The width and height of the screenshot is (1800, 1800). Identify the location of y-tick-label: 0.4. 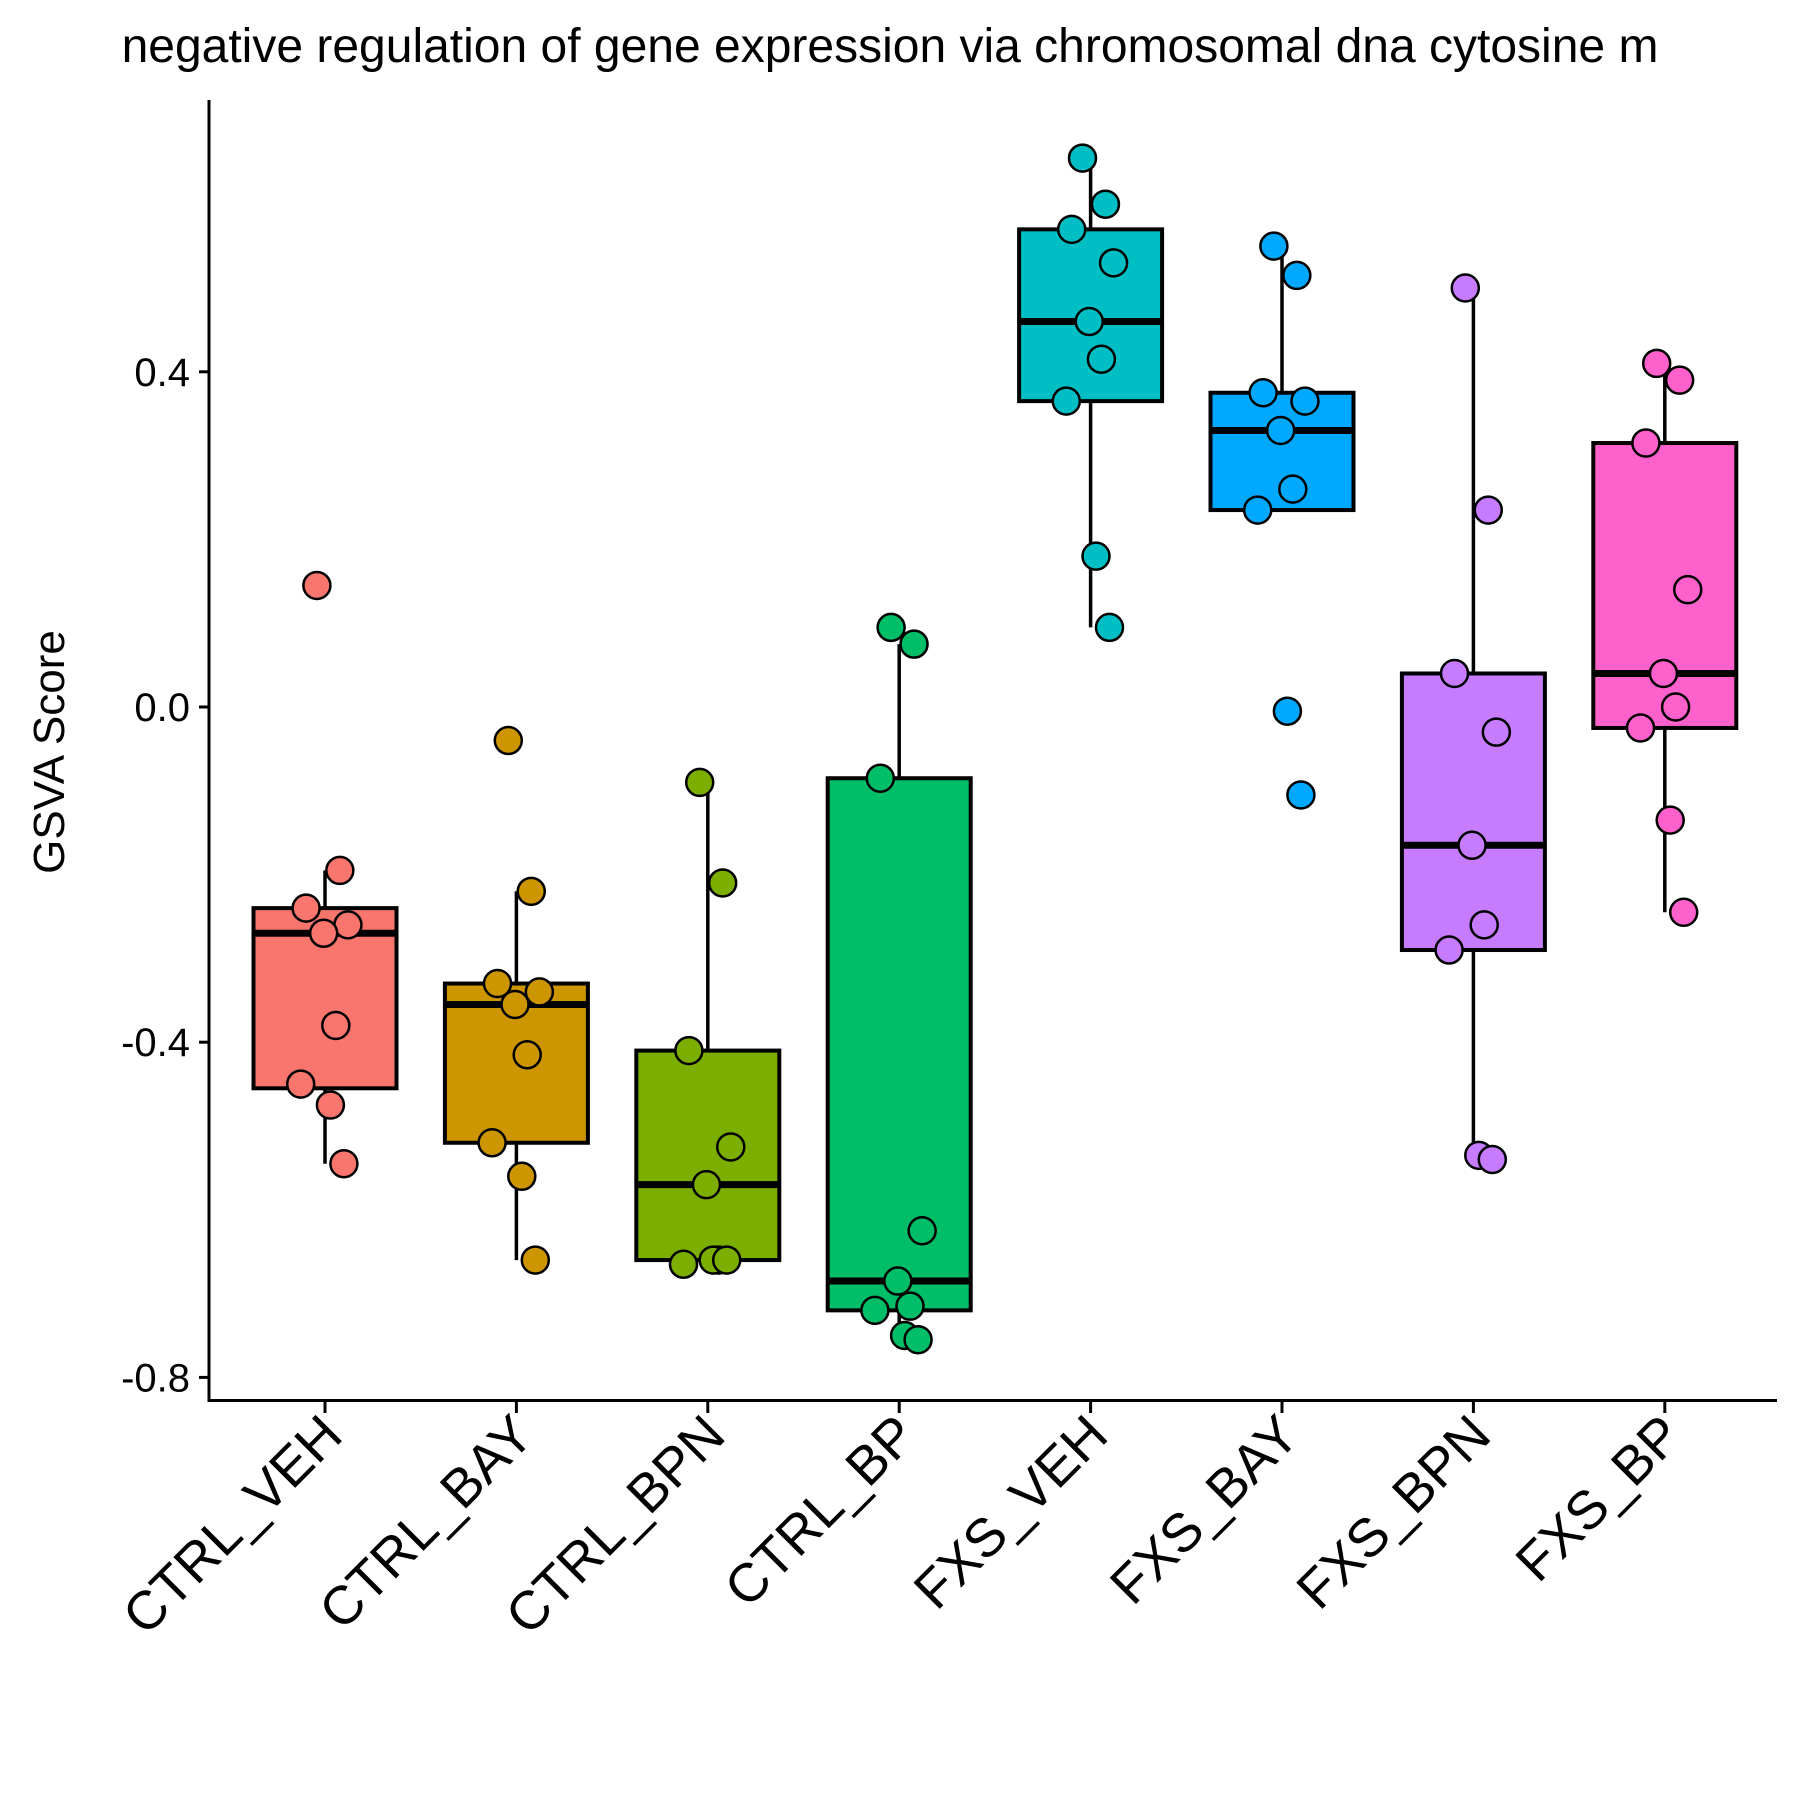
(162, 373).